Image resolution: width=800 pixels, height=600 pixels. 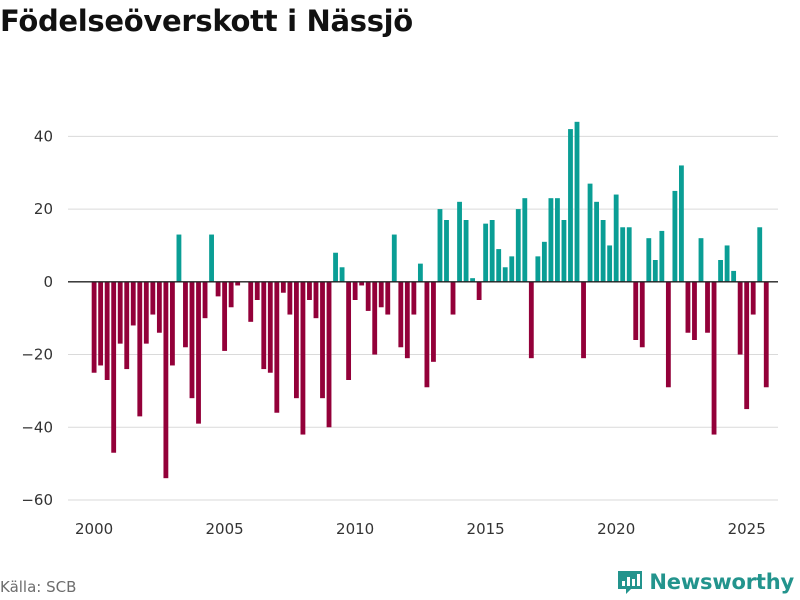 What do you see at coordinates (747, 529) in the screenshot?
I see `x-tick-label: 2025` at bounding box center [747, 529].